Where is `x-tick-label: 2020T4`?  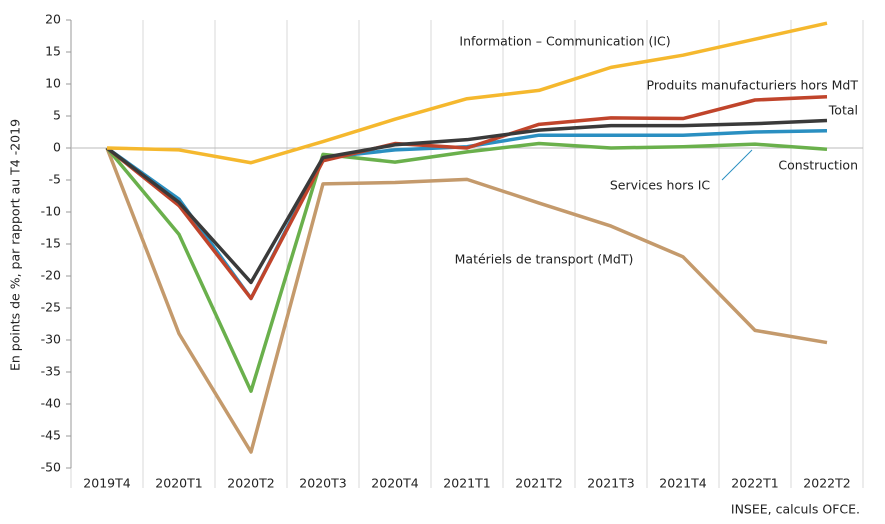
x-tick-label: 2020T4 is located at coordinates (394, 483).